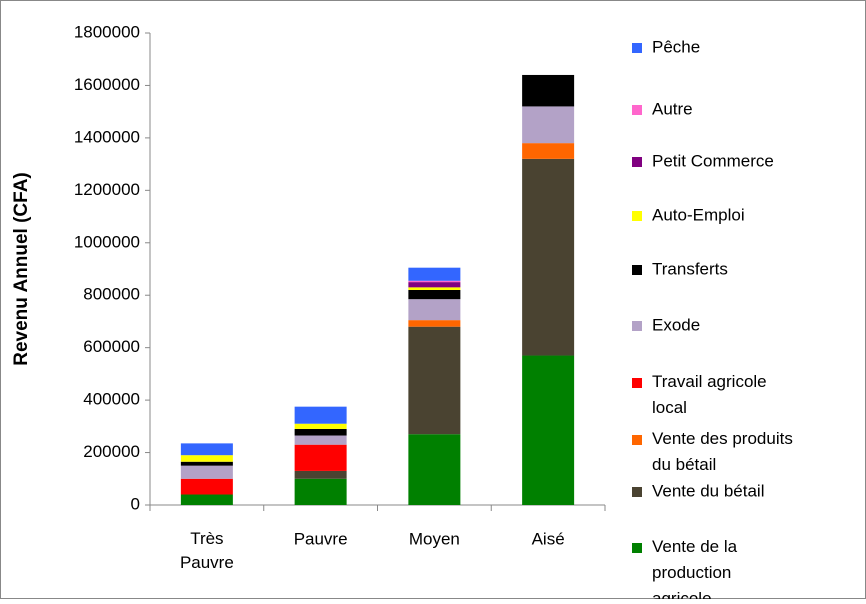 The height and width of the screenshot is (604, 866). Describe the element at coordinates (676, 324) in the screenshot. I see `legend-label: Exode` at that location.